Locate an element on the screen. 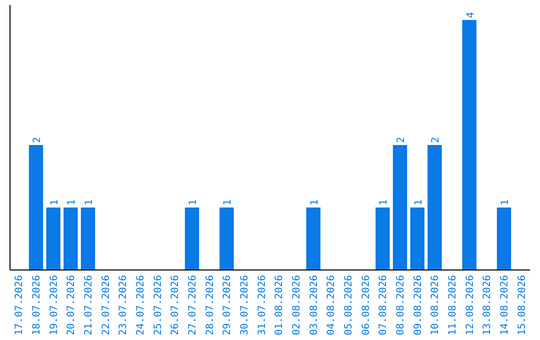 This screenshot has width=540, height=340. x-tick-label: 01.08.2026 is located at coordinates (280, 305).